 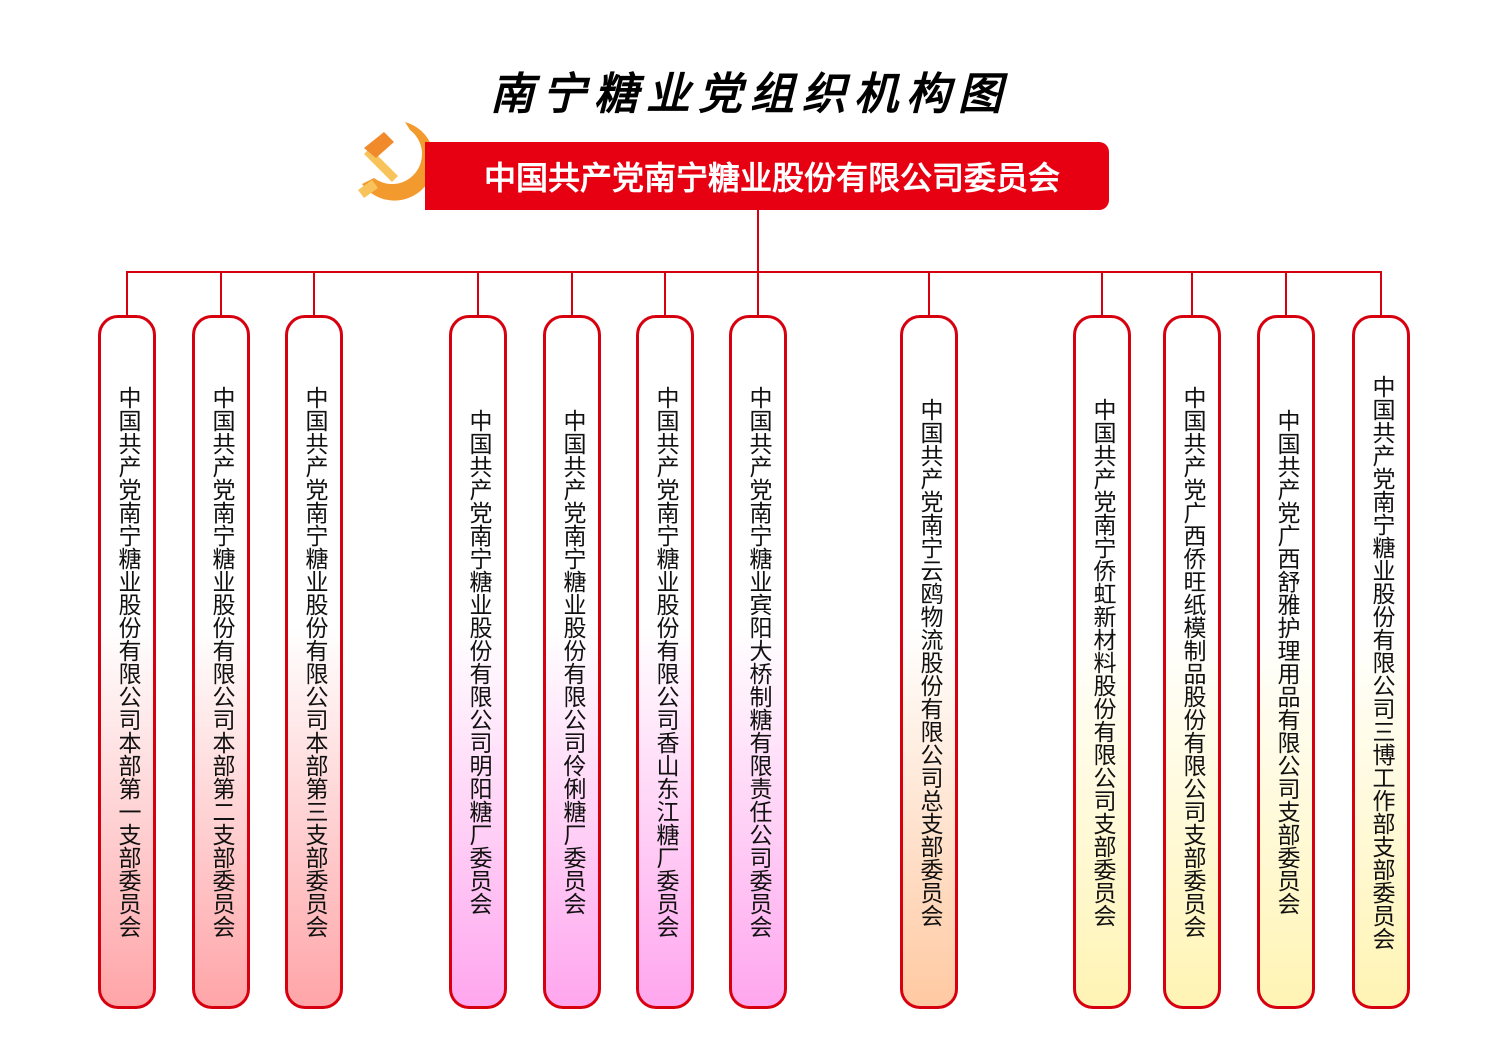 I want to click on branch-committee-node: 中国共产党南宁糖业股份有限公司明阳糖厂委员会, so click(x=478, y=662).